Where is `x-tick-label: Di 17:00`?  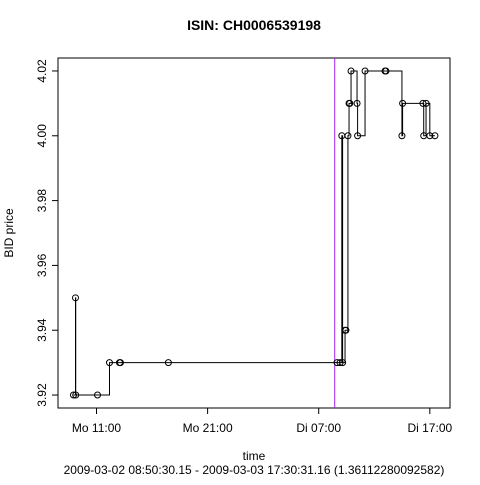 x-tick-label: Di 17:00 is located at coordinates (429, 428).